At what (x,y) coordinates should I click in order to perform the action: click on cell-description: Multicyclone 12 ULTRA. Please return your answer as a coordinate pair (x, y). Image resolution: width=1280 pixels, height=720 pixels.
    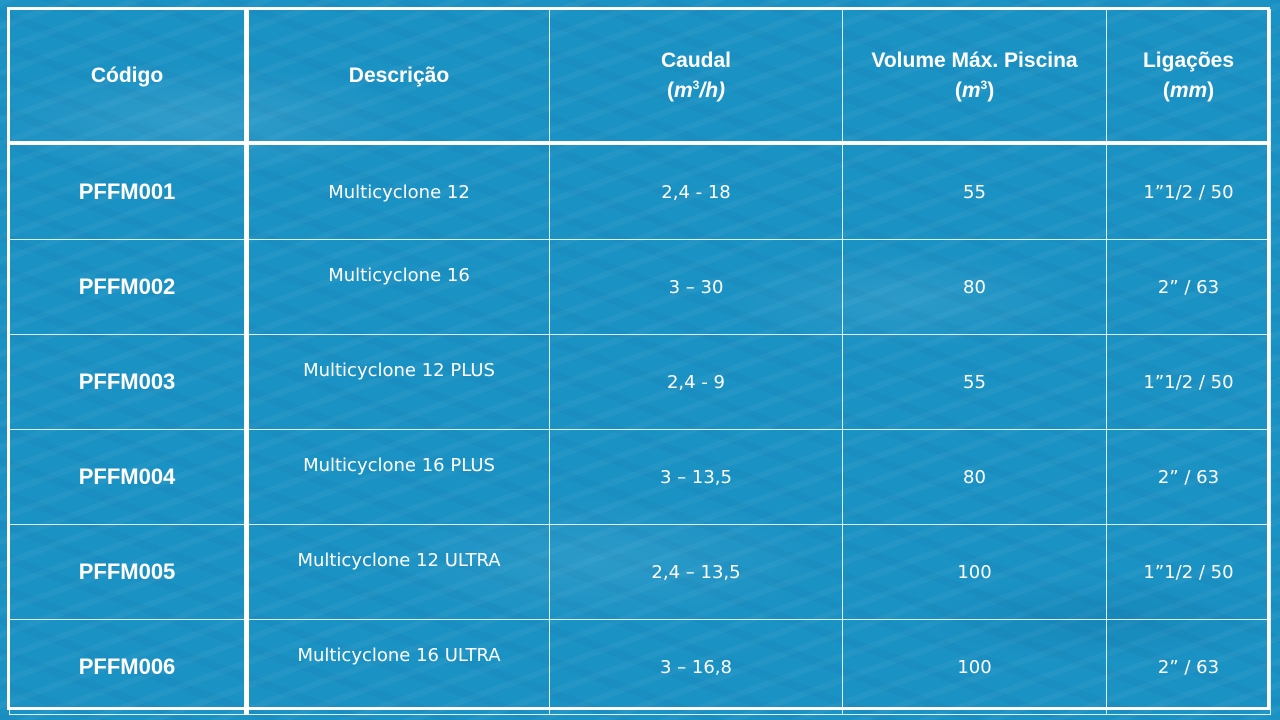
    Looking at the image, I should click on (398, 572).